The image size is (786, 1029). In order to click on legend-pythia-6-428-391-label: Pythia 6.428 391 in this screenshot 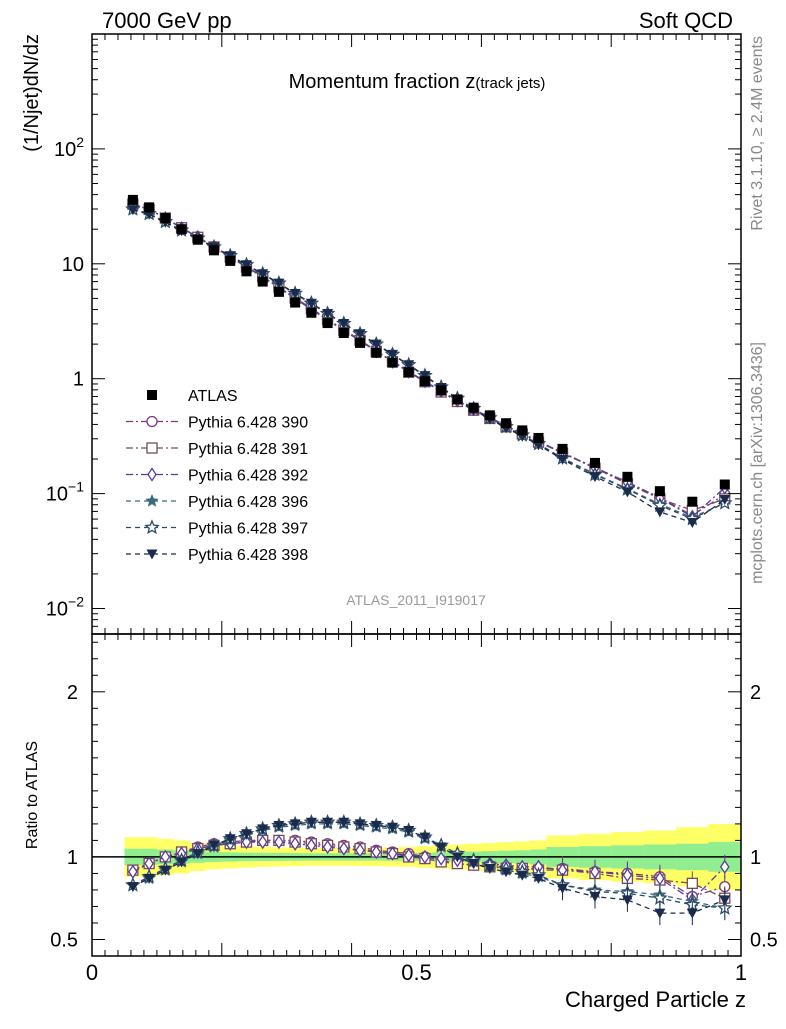, I will do `click(248, 449)`.